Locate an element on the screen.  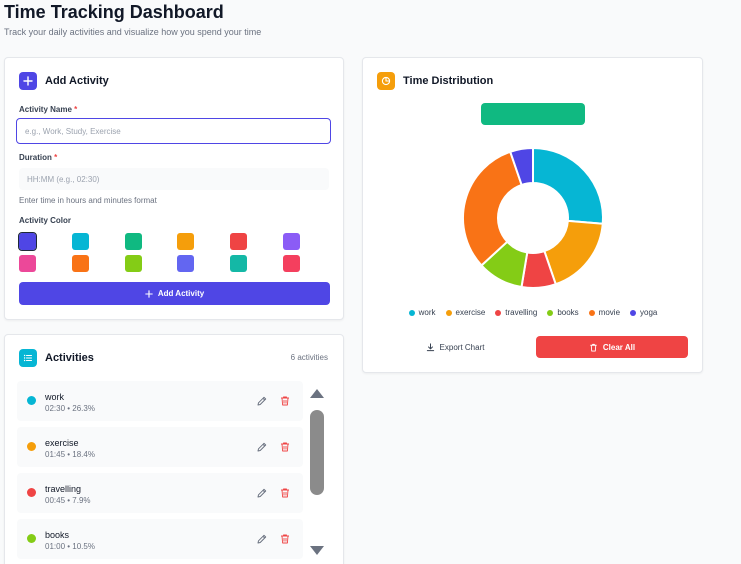
activity-meta: 00:45 • 7.9% is located at coordinates (68, 500).